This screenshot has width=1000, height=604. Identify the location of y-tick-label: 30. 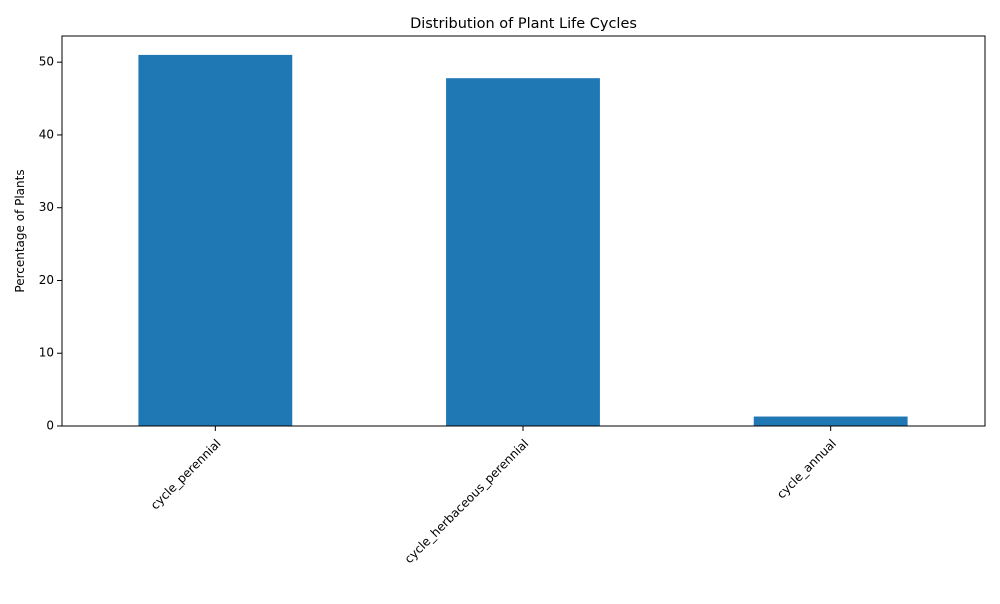
(46, 207).